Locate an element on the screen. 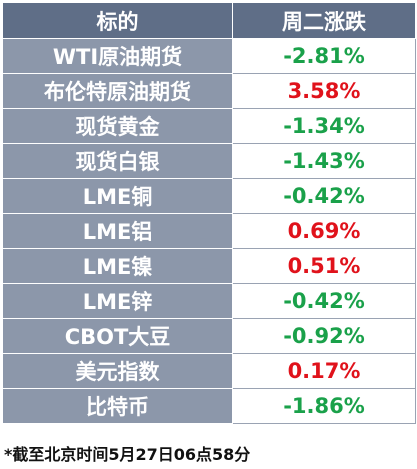  table-row: 比特币 -1.86% is located at coordinates (209, 406).